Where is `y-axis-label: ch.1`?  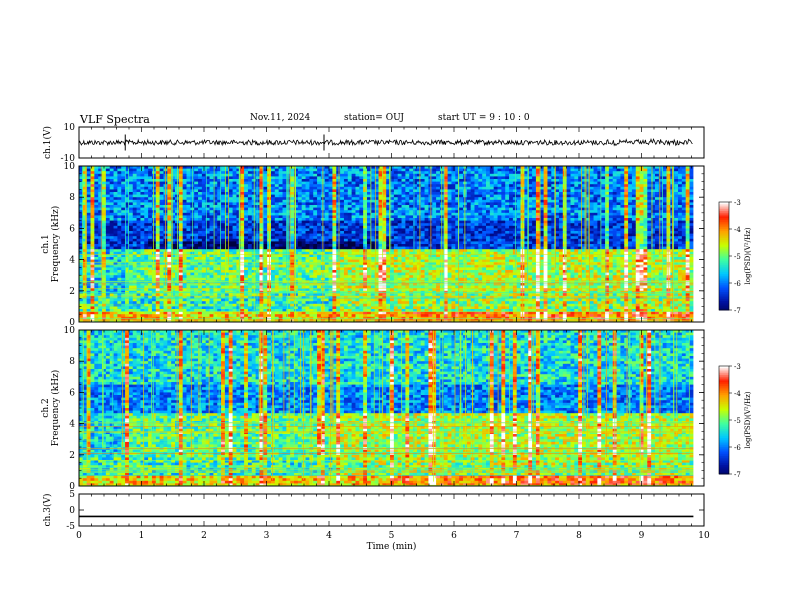
y-axis-label: ch.1 is located at coordinates (46, 243).